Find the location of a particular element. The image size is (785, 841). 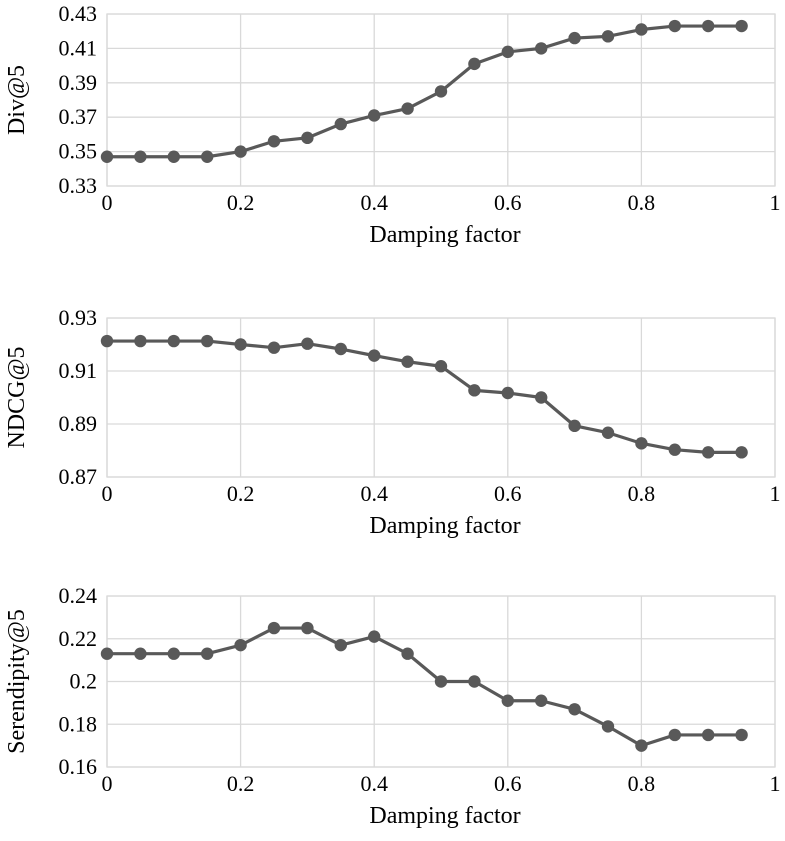

y-tick-label: 0.22 is located at coordinates (78, 638).